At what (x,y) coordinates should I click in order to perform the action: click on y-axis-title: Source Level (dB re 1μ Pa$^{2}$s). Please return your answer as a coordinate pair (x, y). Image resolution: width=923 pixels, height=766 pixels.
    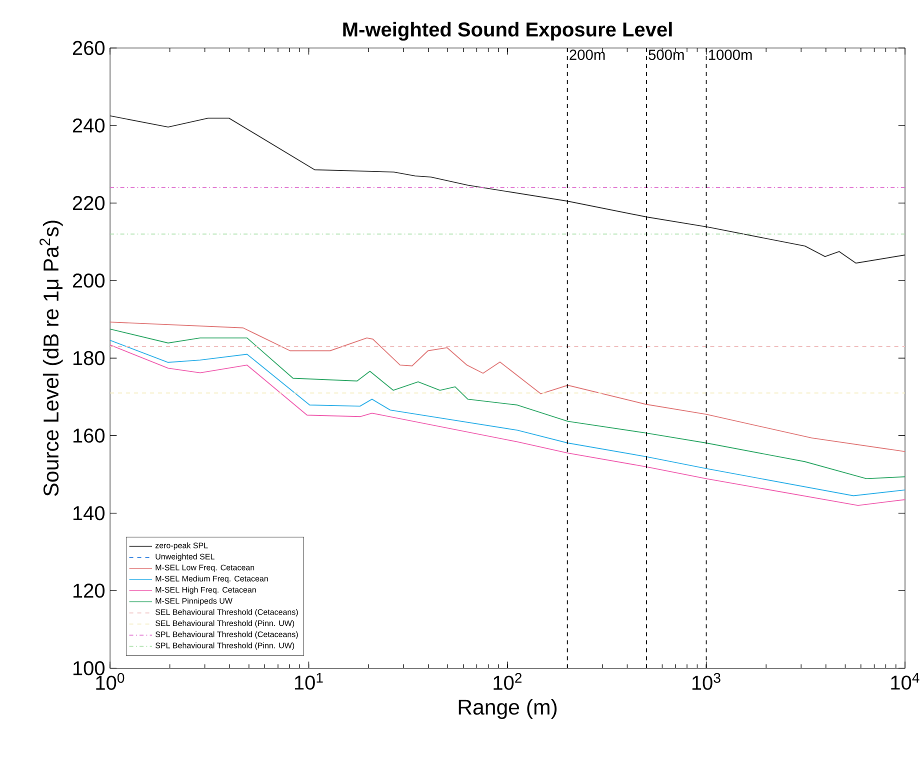
    Looking at the image, I should click on (51, 358).